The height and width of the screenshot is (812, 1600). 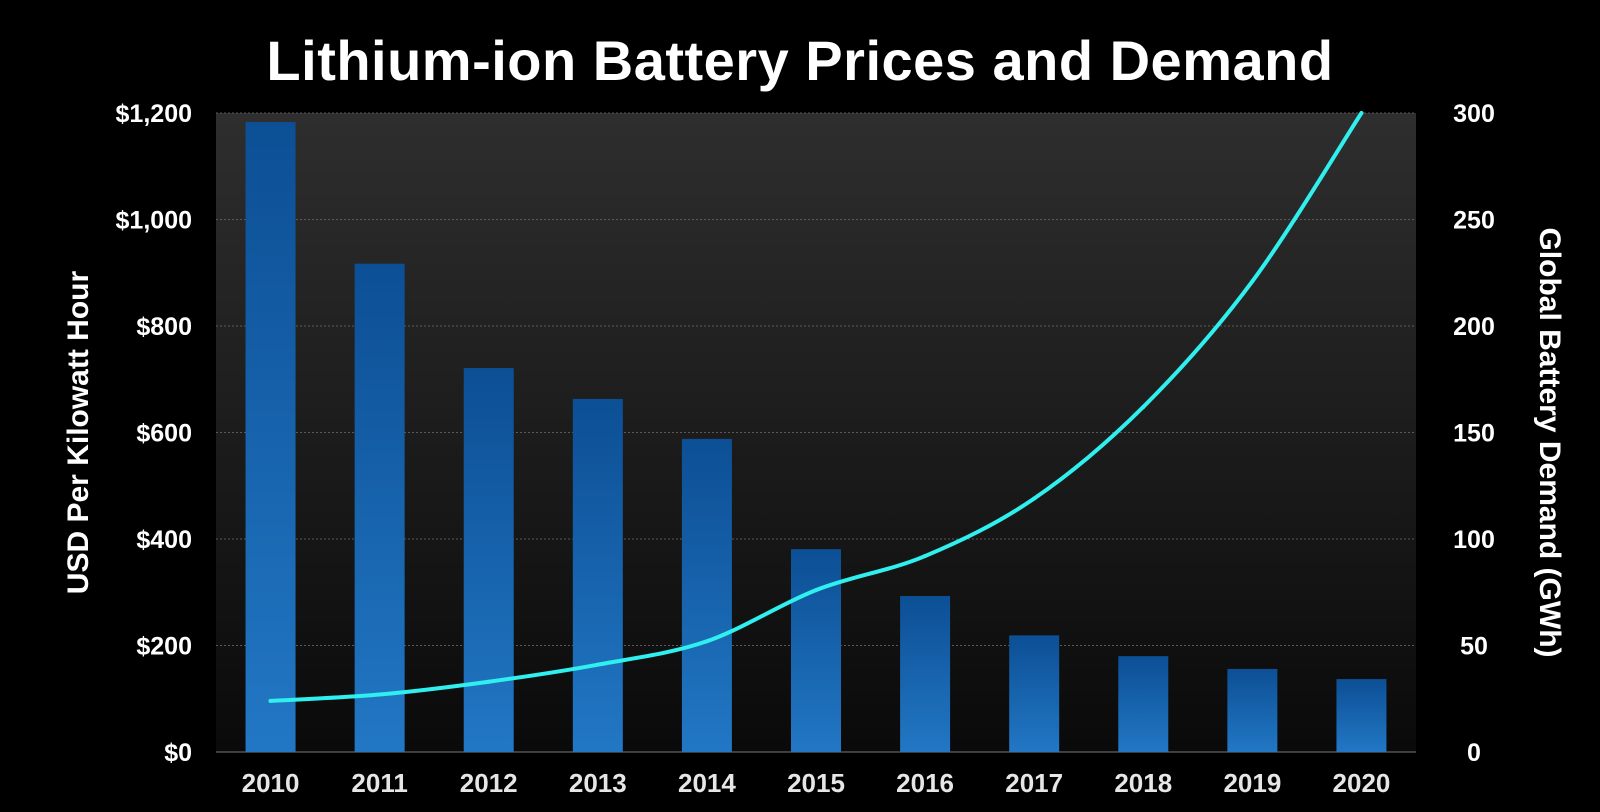 What do you see at coordinates (164, 434) in the screenshot?
I see `y-left-tick-label: $600` at bounding box center [164, 434].